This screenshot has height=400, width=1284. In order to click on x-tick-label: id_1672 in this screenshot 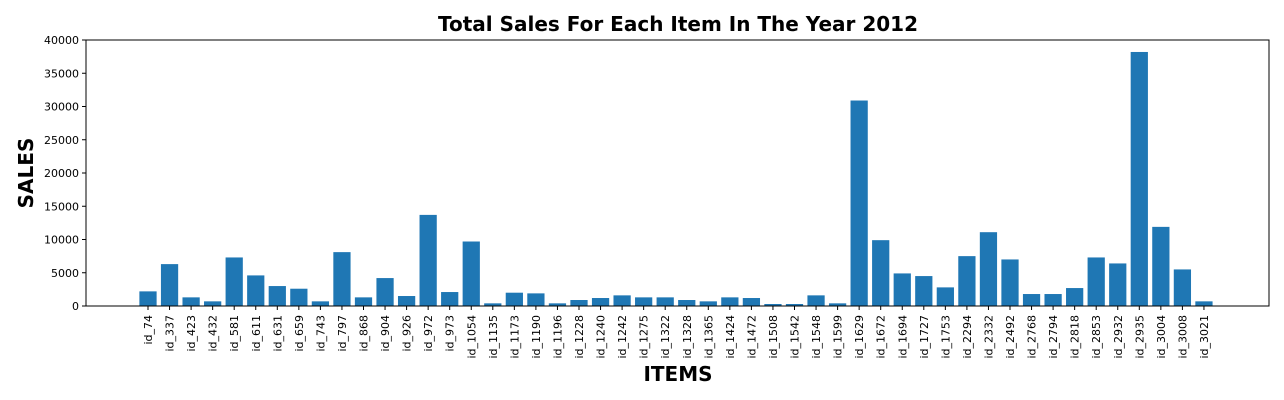, I will do `click(881, 337)`.